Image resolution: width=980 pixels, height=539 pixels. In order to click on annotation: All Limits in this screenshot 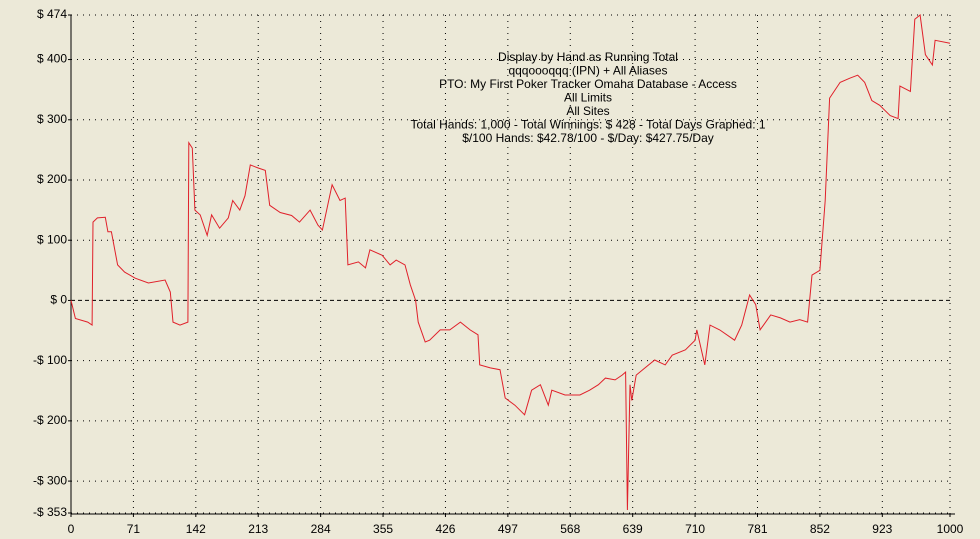, I will do `click(588, 98)`.